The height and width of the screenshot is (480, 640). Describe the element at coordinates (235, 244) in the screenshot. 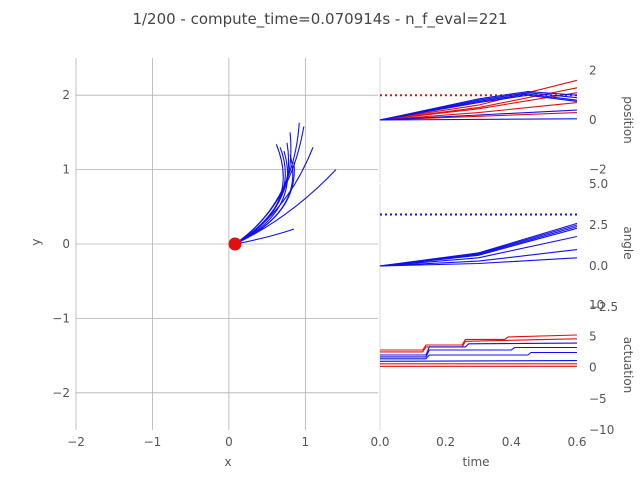

I see `trajectory-start-point` at that location.